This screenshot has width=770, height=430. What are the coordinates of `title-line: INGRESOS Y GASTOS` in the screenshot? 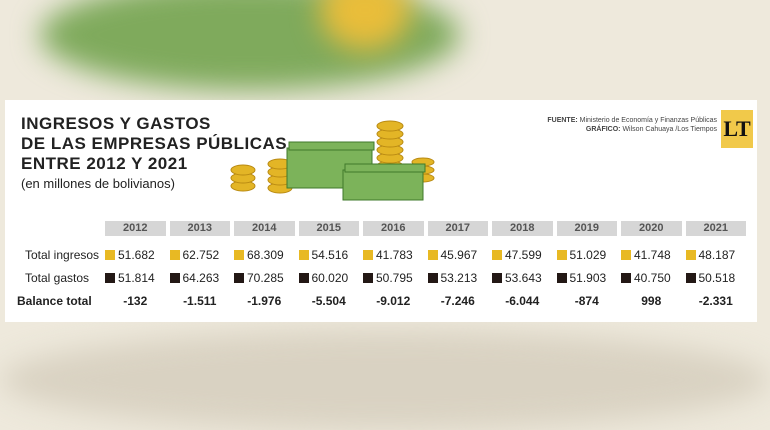 It's located at (116, 123).